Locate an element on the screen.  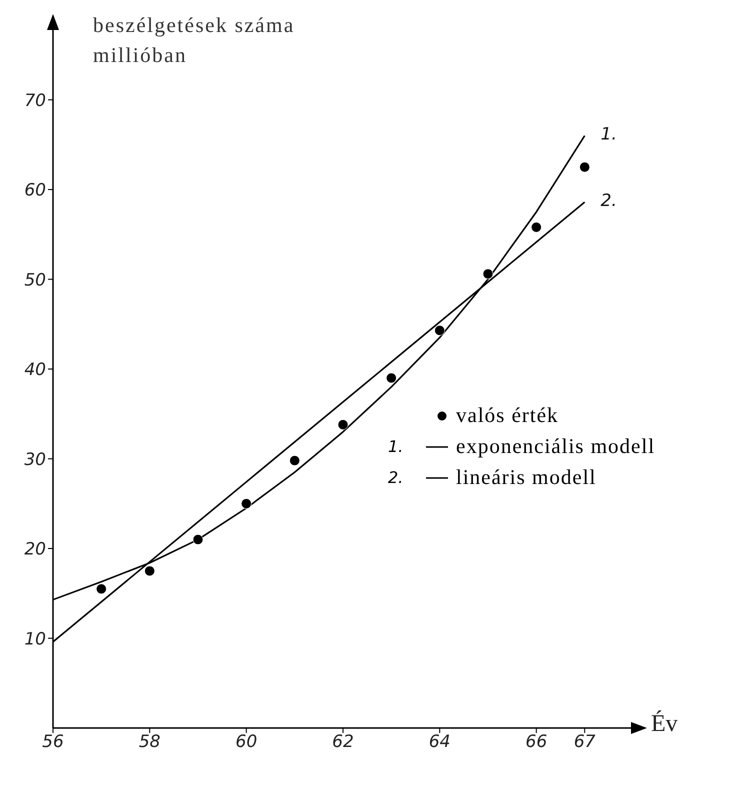
x-tick-label: 66 is located at coordinates (537, 742).